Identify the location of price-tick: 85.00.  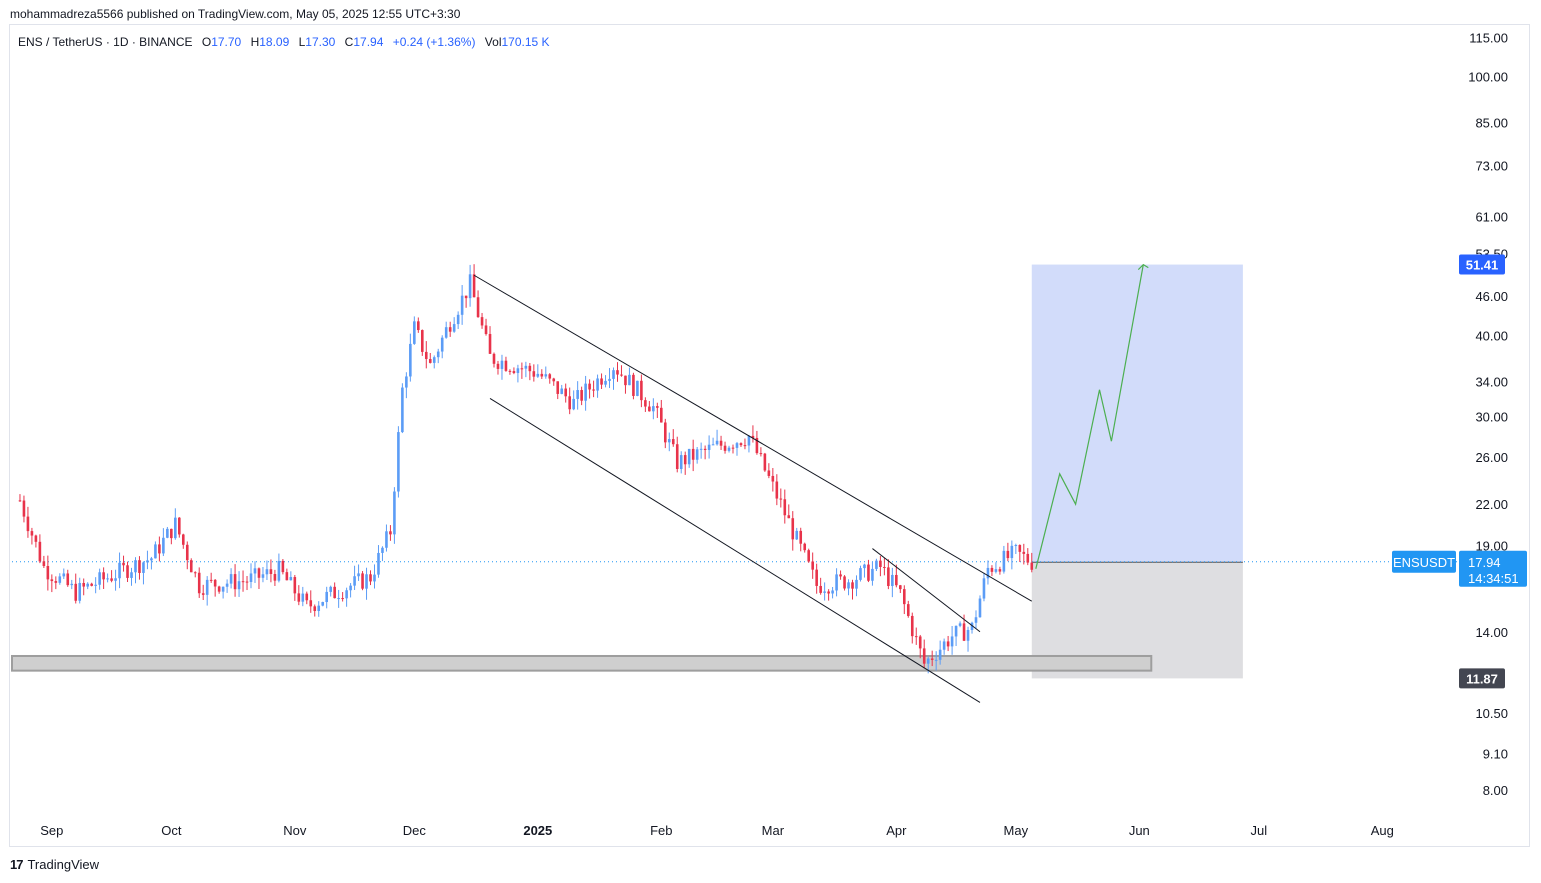
(1491, 123).